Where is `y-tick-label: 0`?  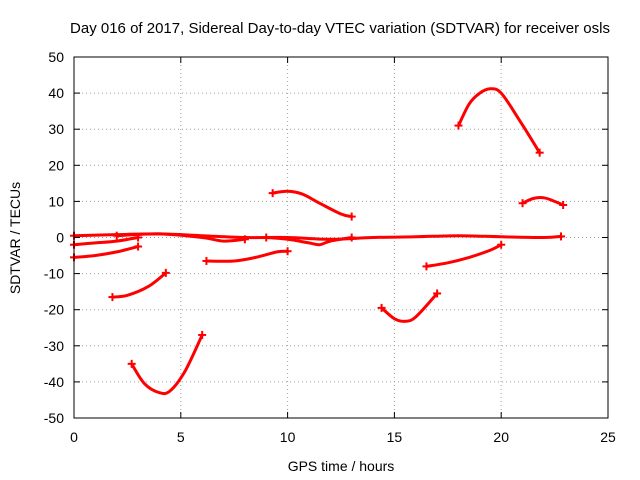
y-tick-label: 0 is located at coordinates (60, 238).